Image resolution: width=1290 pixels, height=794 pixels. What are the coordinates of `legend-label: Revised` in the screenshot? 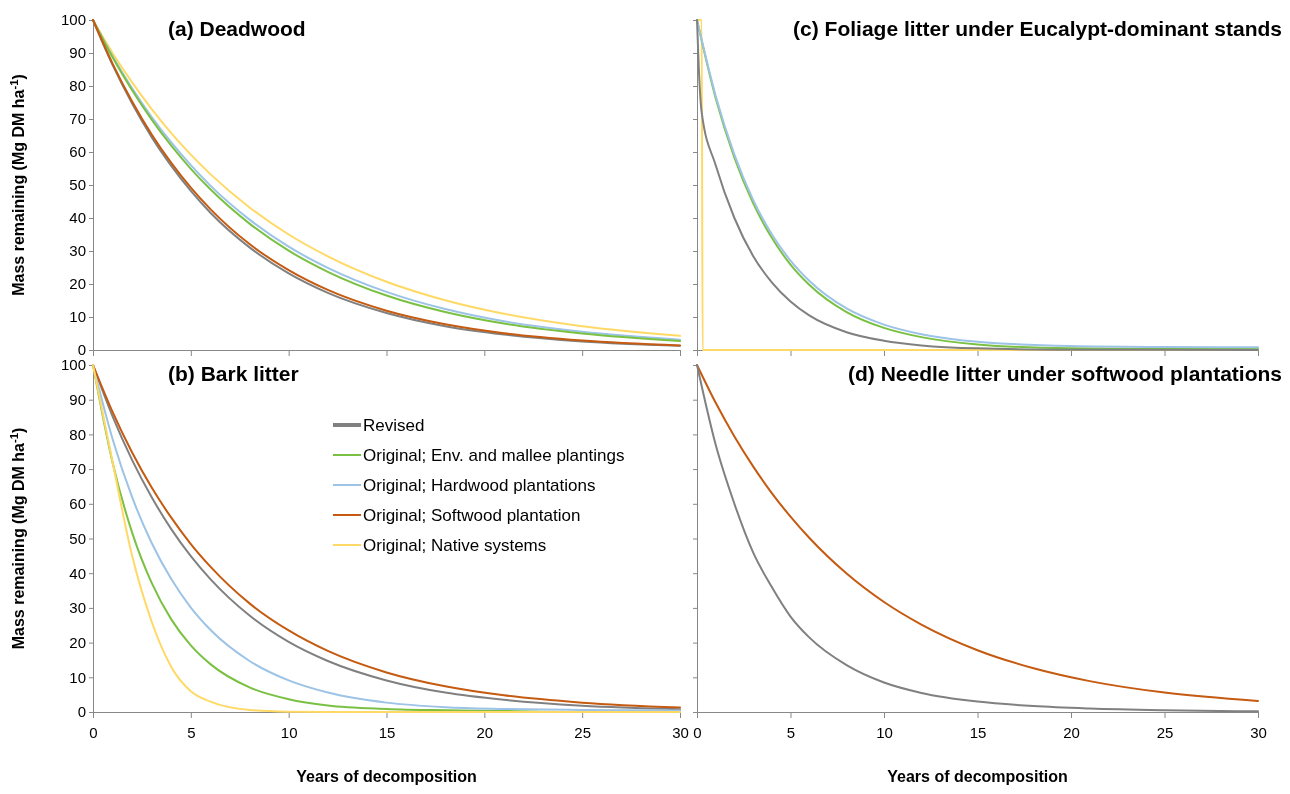 It's located at (394, 425).